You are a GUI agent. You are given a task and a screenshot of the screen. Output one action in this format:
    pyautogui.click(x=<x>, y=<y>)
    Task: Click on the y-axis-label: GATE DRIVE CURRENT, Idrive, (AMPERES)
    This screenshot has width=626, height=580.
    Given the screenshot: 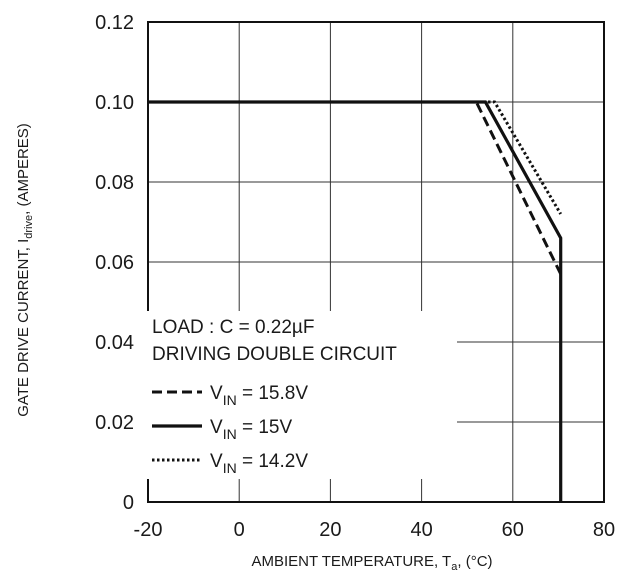 What is the action you would take?
    pyautogui.click(x=25, y=270)
    